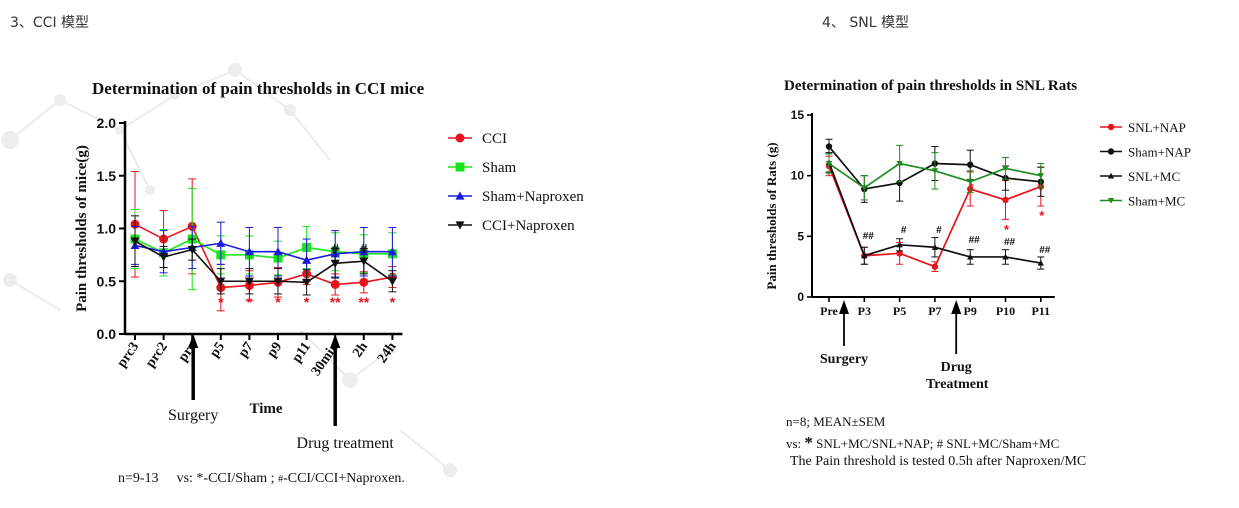 This screenshot has height=508, width=1239. What do you see at coordinates (107, 123) in the screenshot?
I see `cci-y-tick-label: 2.0` at bounding box center [107, 123].